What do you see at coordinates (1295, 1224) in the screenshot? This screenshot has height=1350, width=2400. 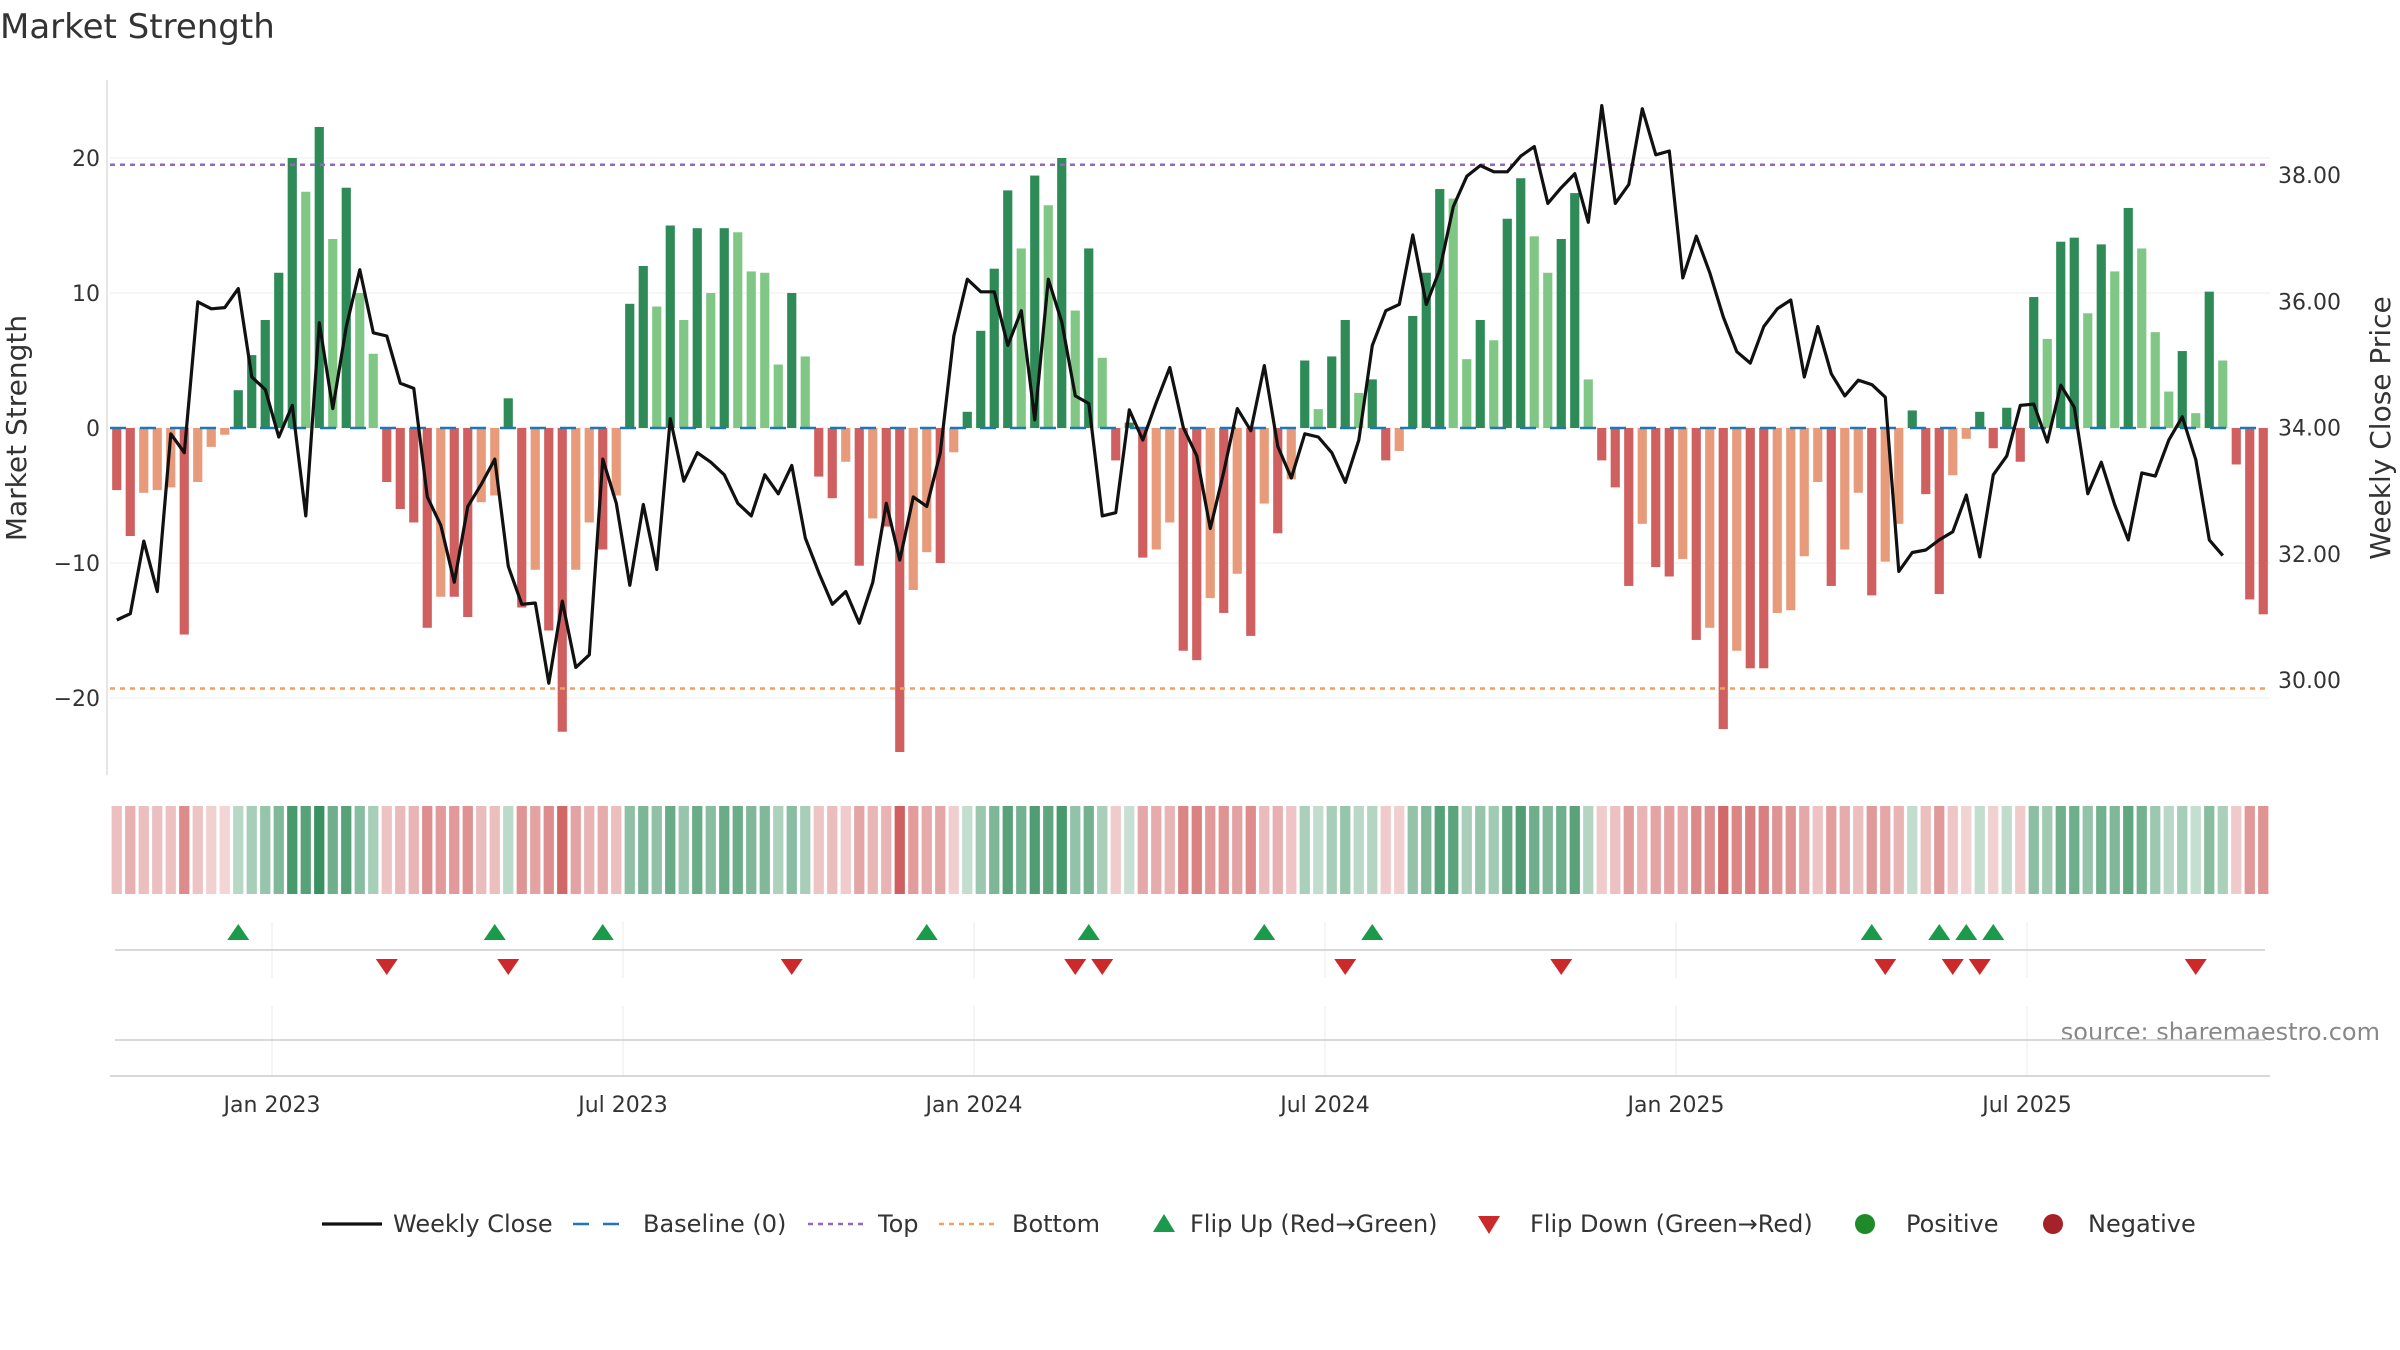 I see `legend-item-flip-up: Flip Up (Red→Green)` at bounding box center [1295, 1224].